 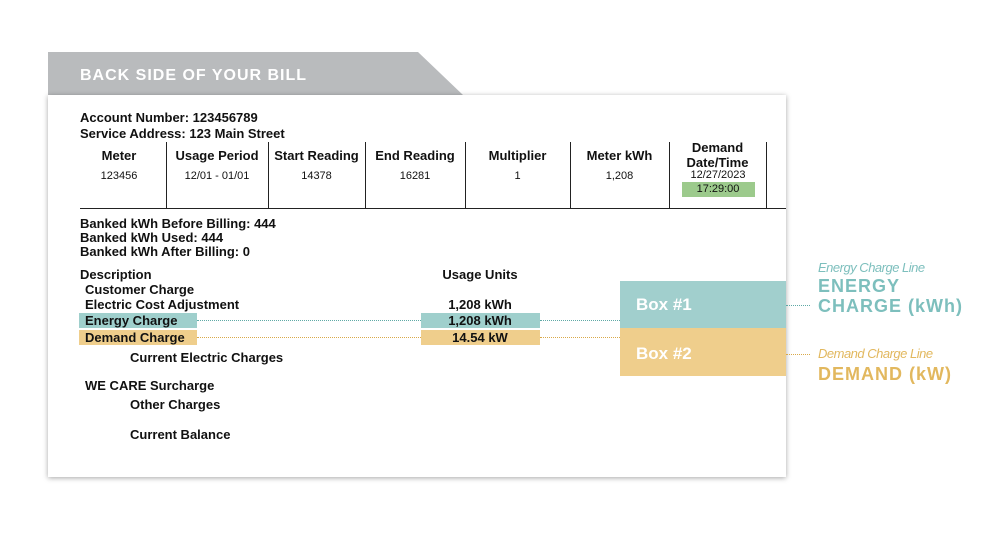 What do you see at coordinates (415, 155) in the screenshot?
I see `column-header: End Reading` at bounding box center [415, 155].